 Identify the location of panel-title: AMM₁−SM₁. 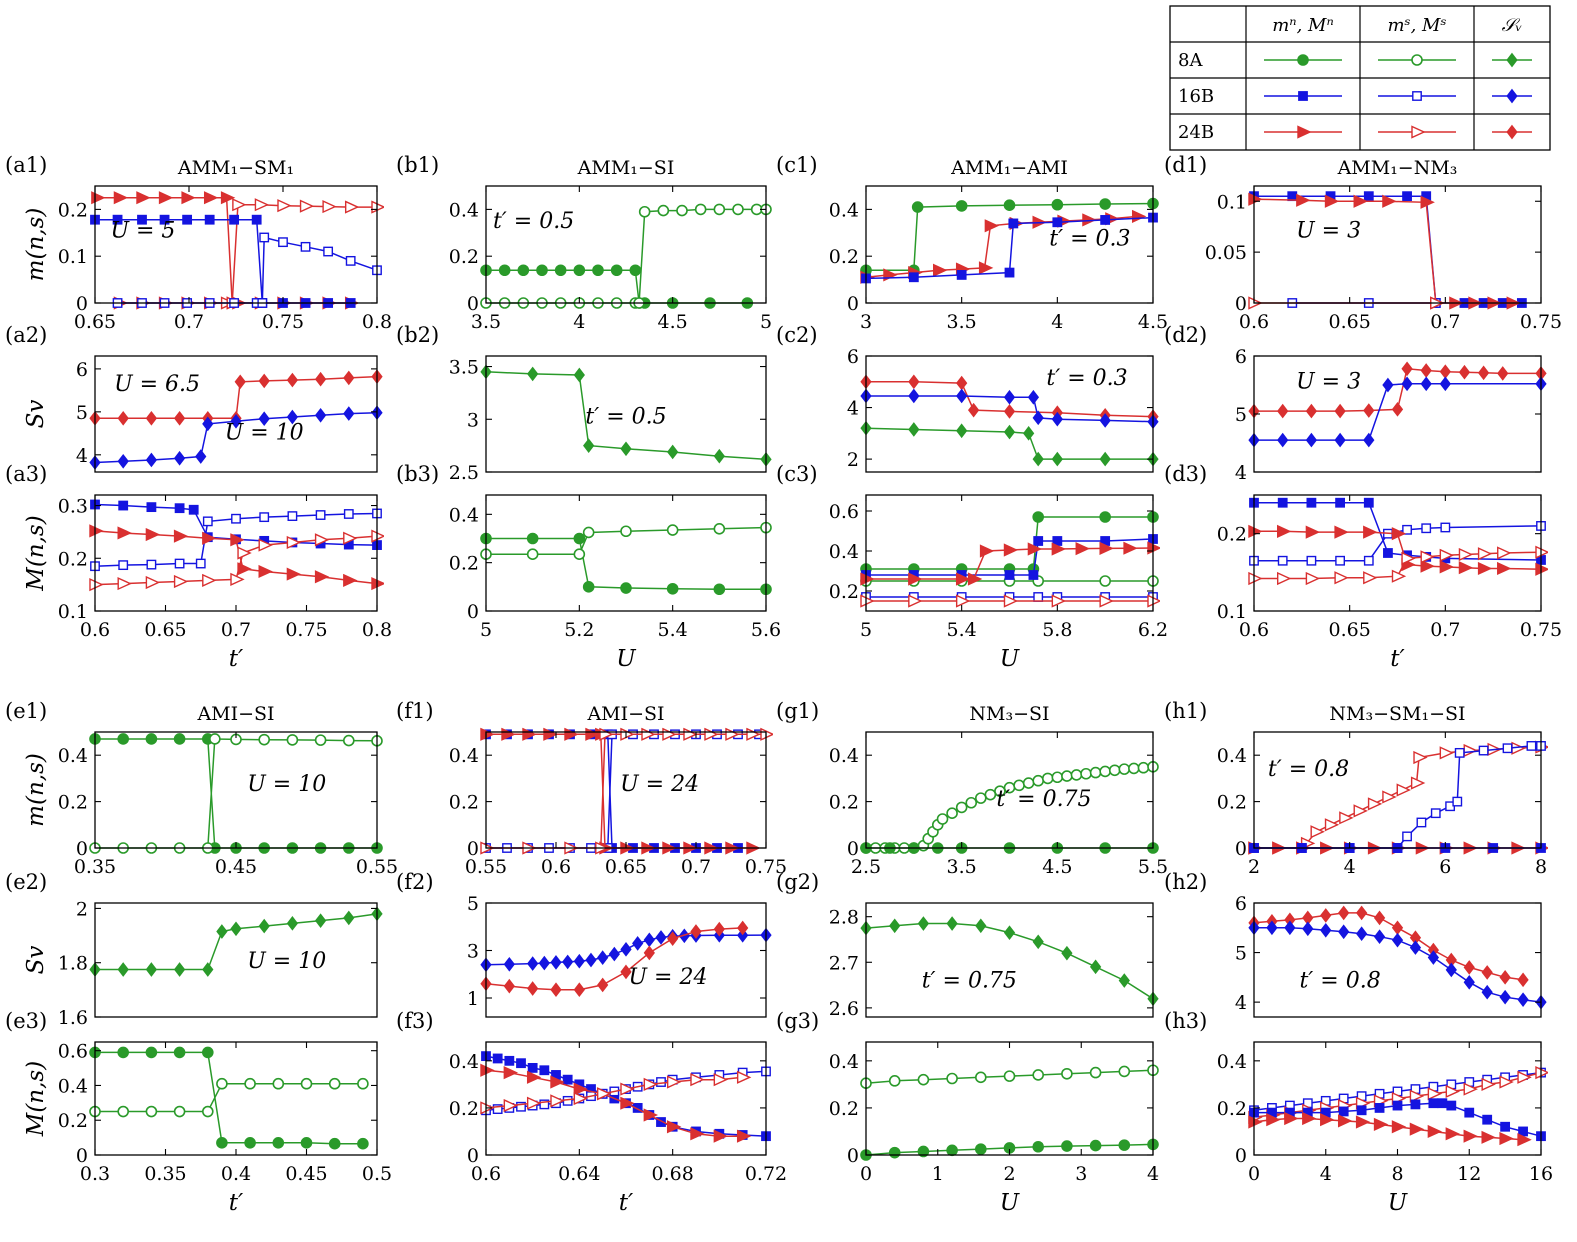
(235, 168).